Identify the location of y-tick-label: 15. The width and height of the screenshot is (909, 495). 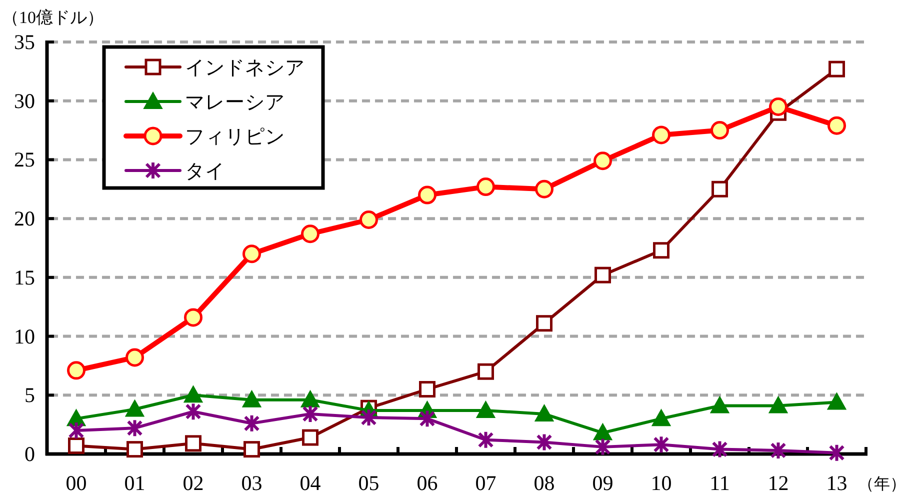
(24, 277).